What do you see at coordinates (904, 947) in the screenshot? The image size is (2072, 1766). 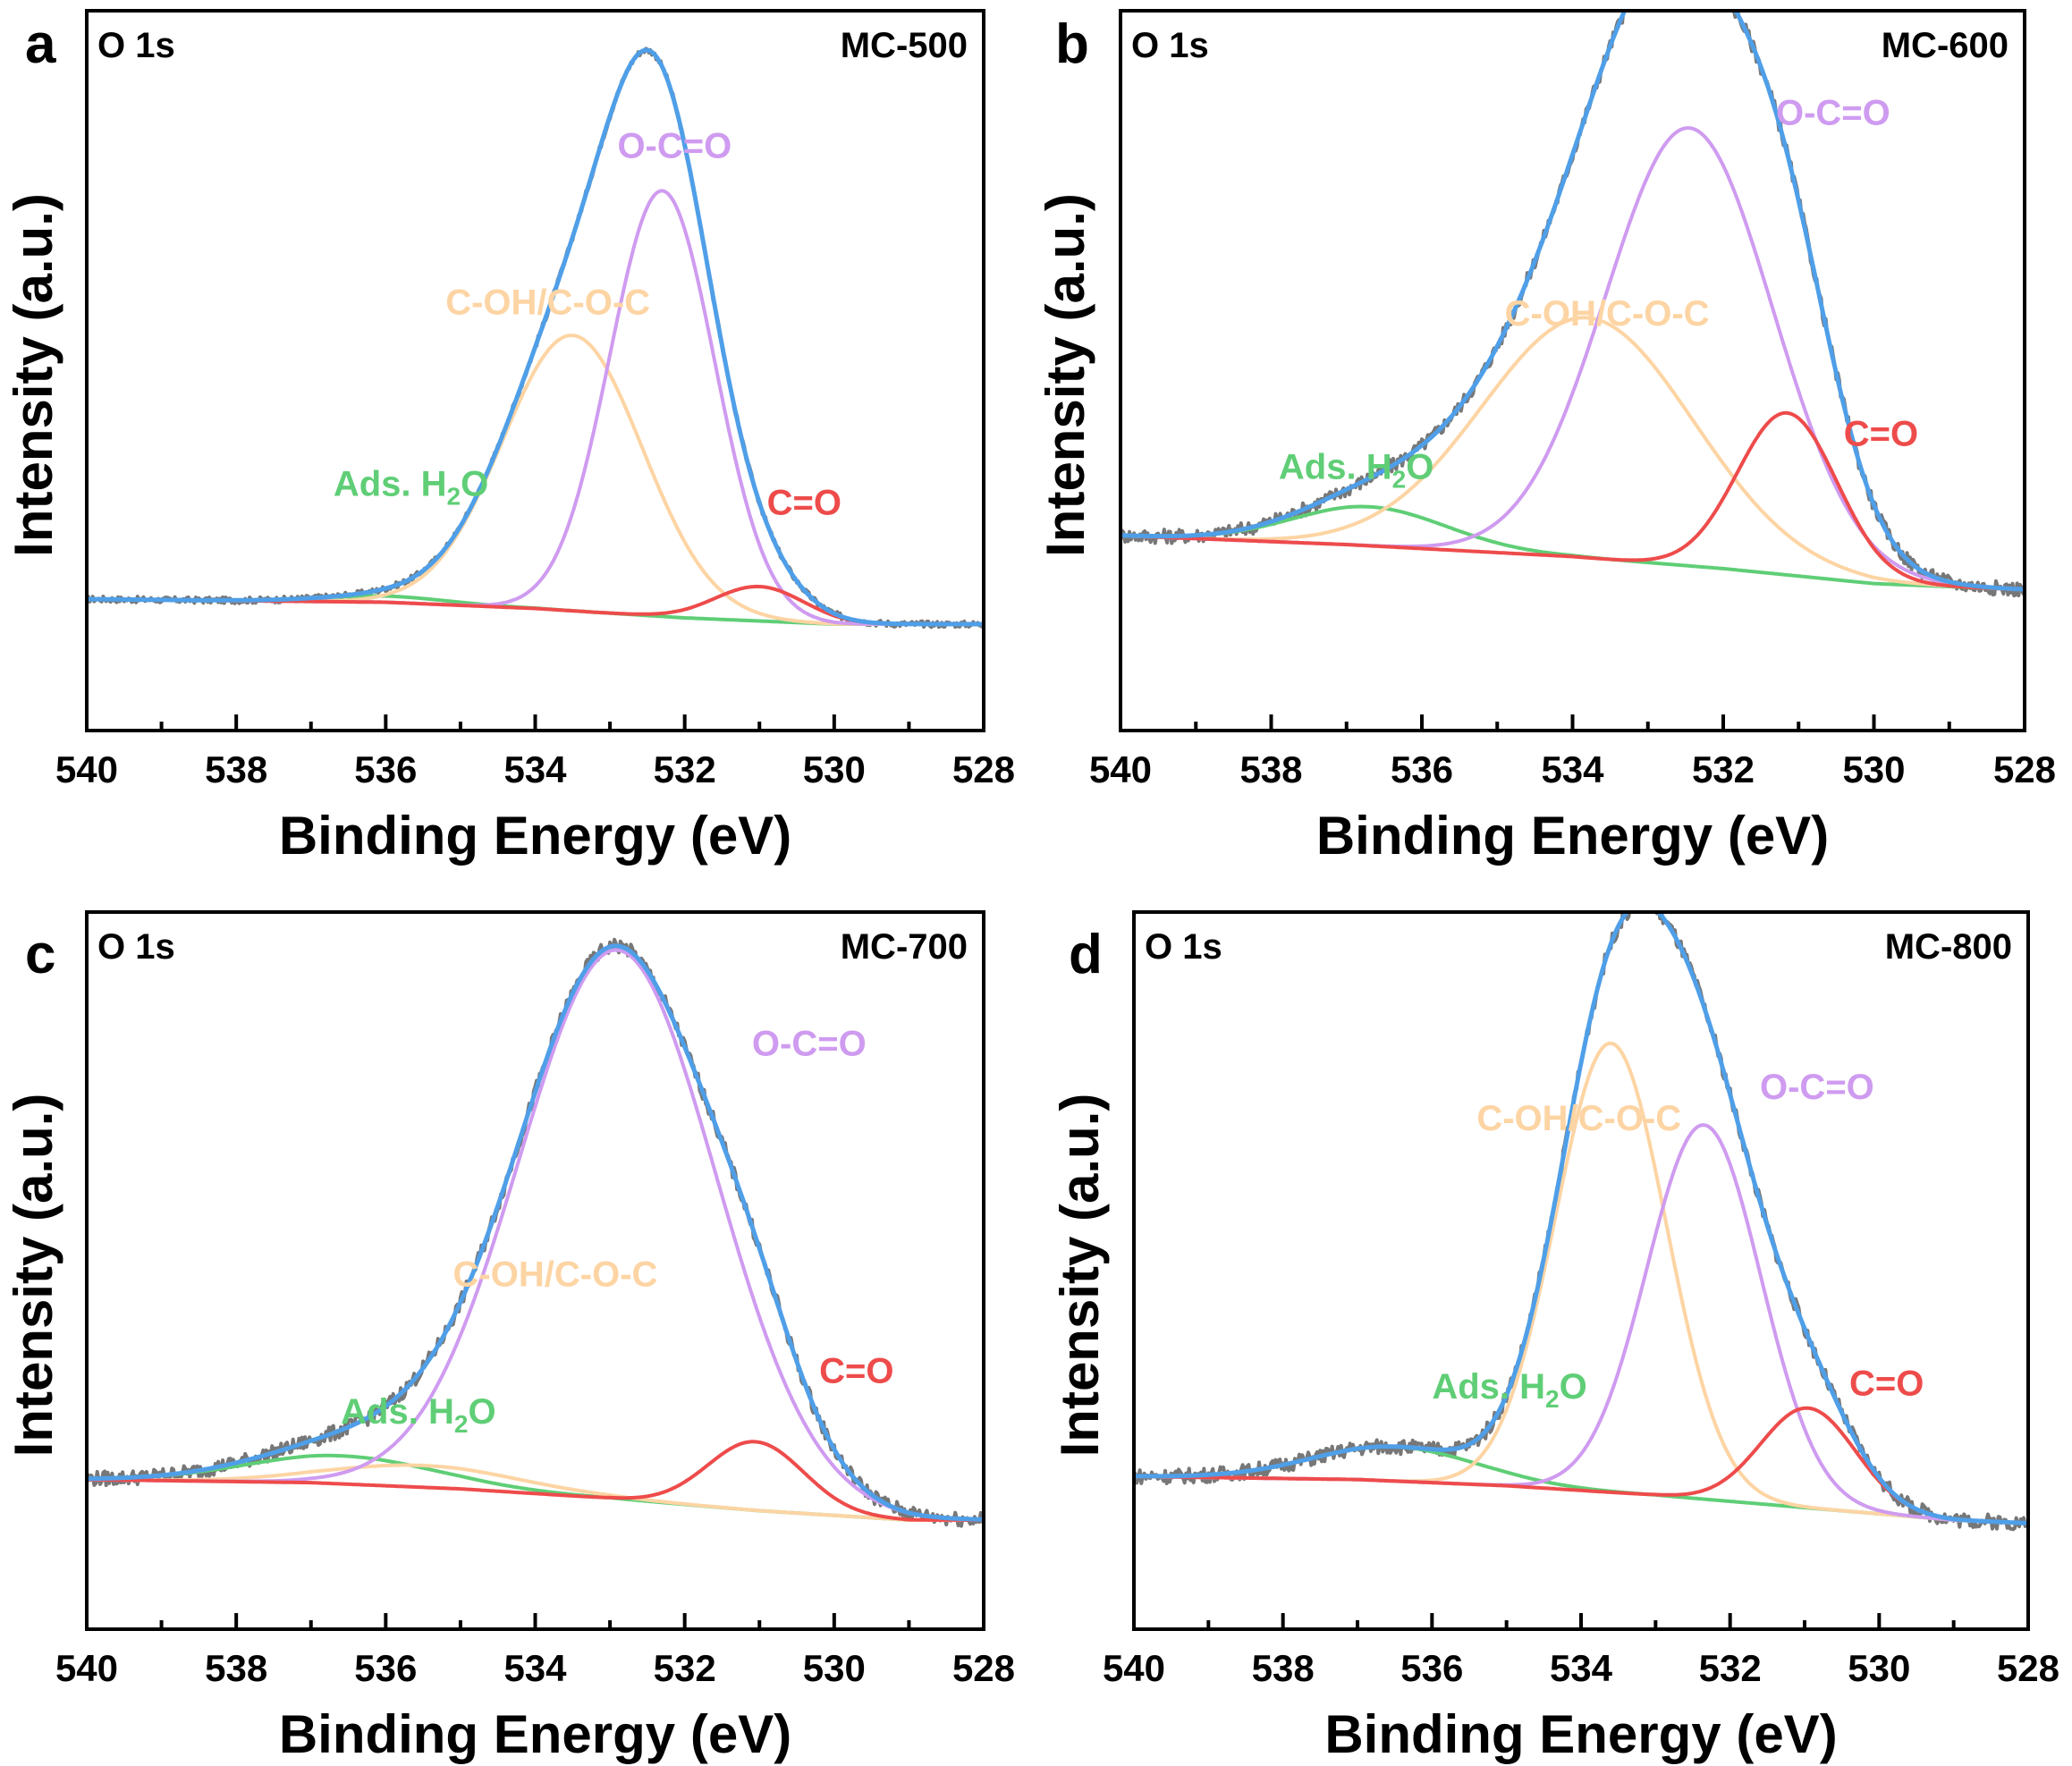 I see `sample-label: MC-700` at bounding box center [904, 947].